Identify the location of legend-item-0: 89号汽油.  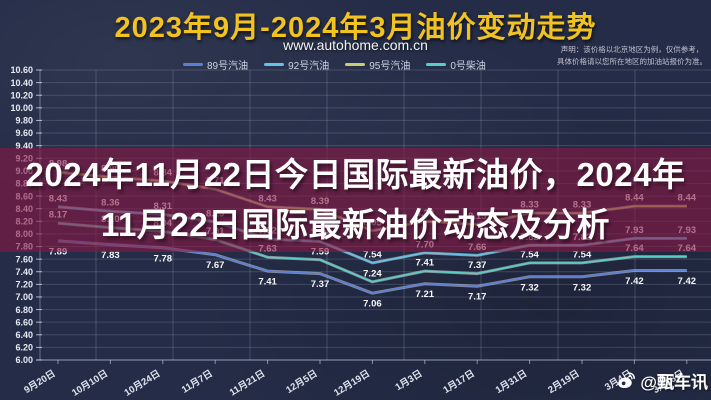
(215, 64).